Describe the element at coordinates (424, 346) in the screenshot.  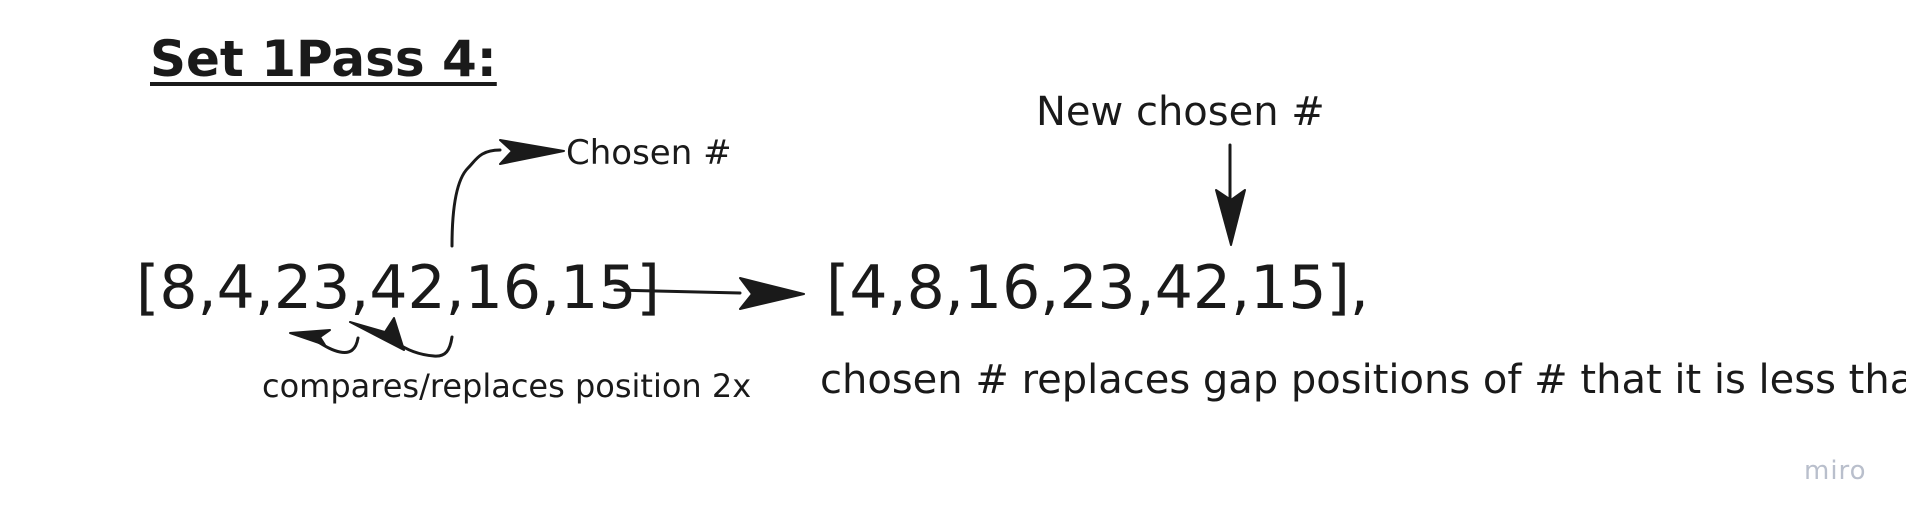
I see `compares-arrow-right` at that location.